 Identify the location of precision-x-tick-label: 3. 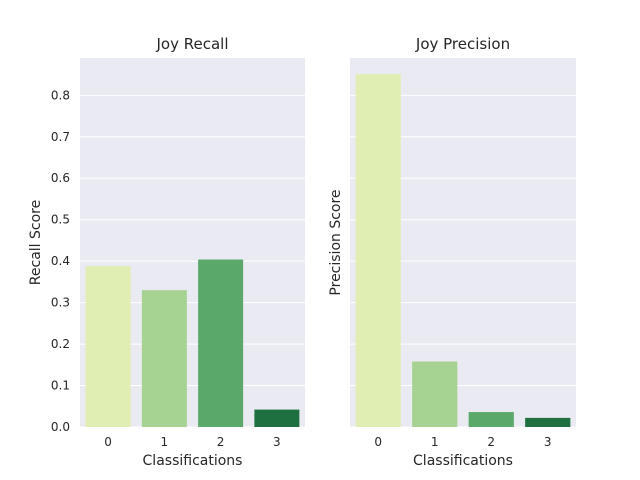
(548, 442).